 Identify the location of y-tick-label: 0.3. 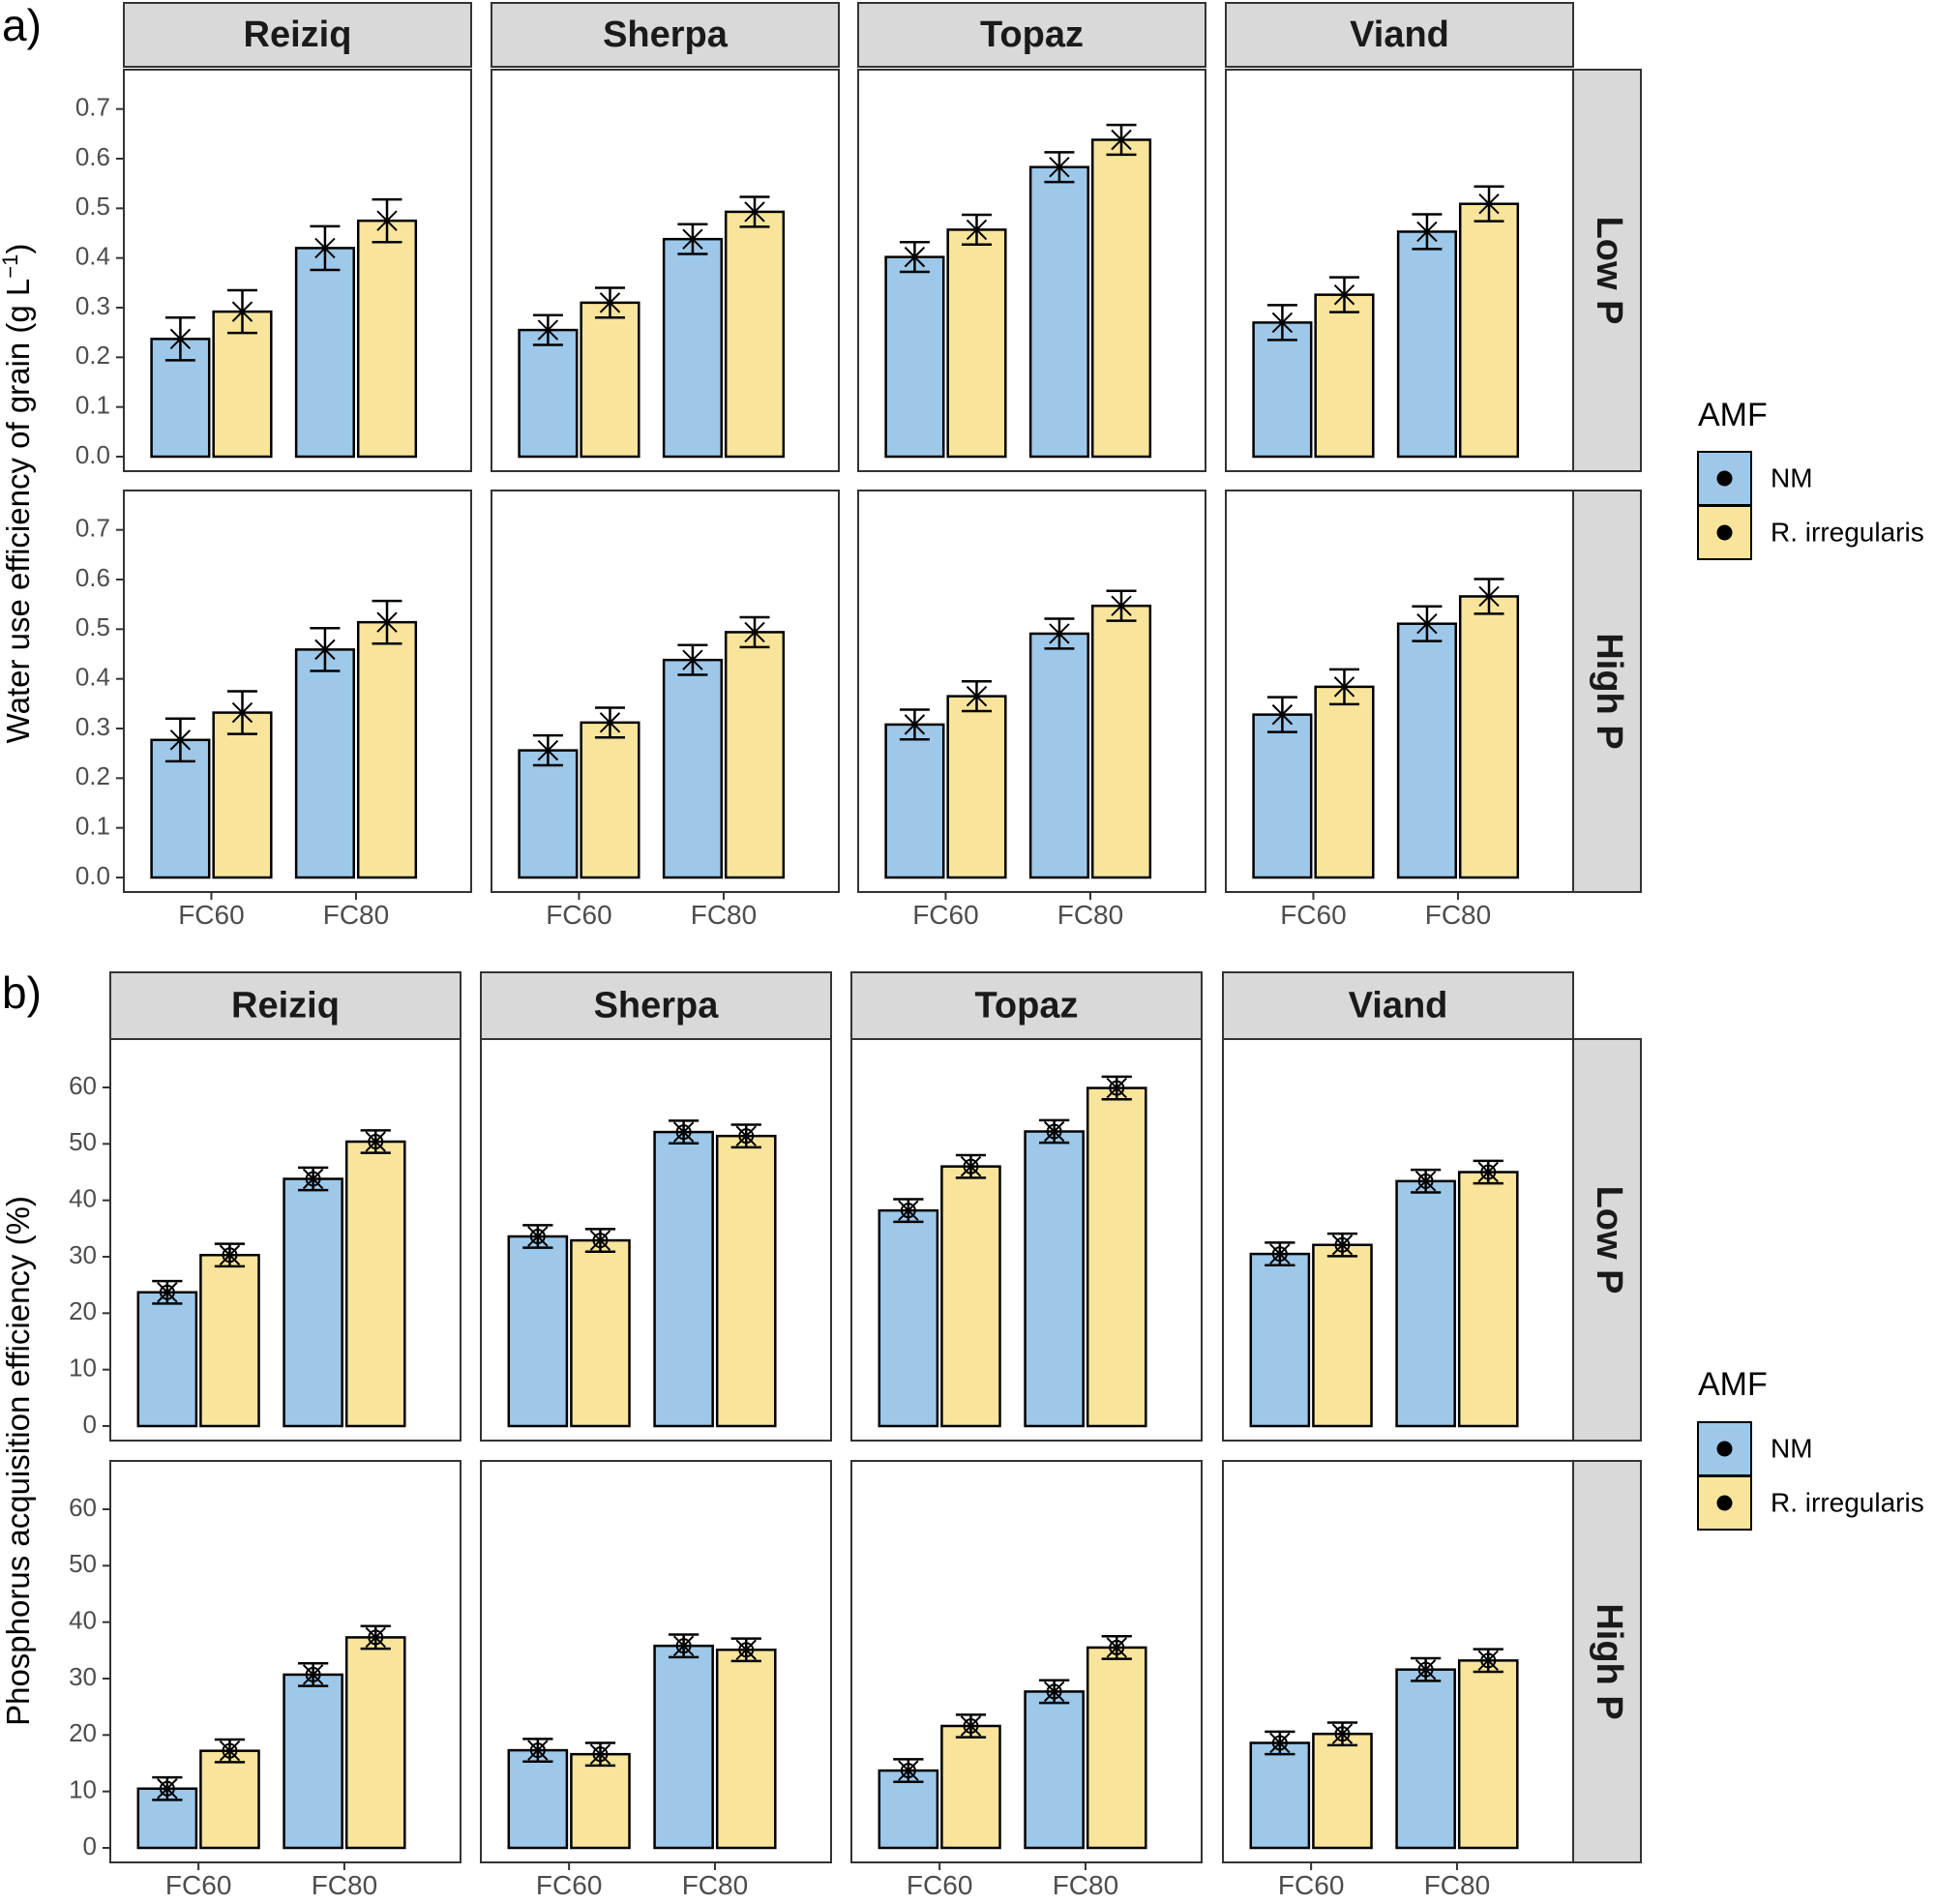
(92, 727).